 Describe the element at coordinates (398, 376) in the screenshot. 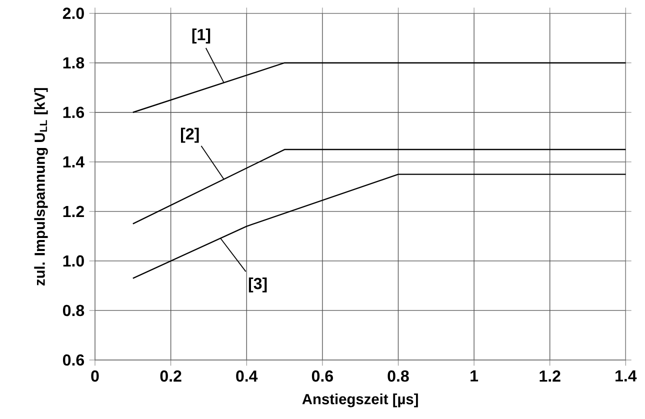

I see `x-tick-label: 0.8` at that location.